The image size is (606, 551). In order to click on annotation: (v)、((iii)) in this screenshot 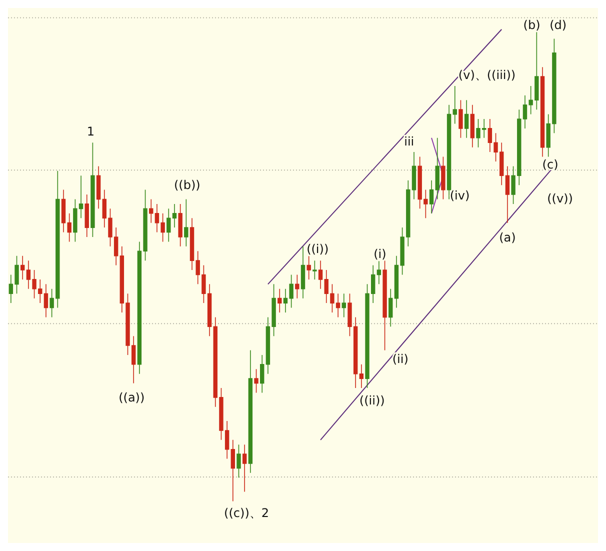, I will do `click(487, 75)`.